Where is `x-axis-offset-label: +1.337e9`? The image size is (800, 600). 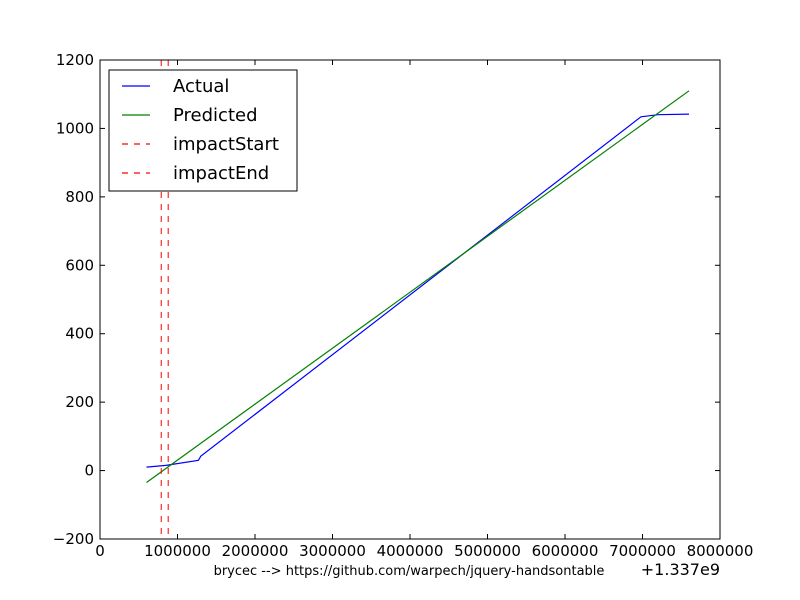
x-axis-offset-label: +1.337e9 is located at coordinates (680, 569).